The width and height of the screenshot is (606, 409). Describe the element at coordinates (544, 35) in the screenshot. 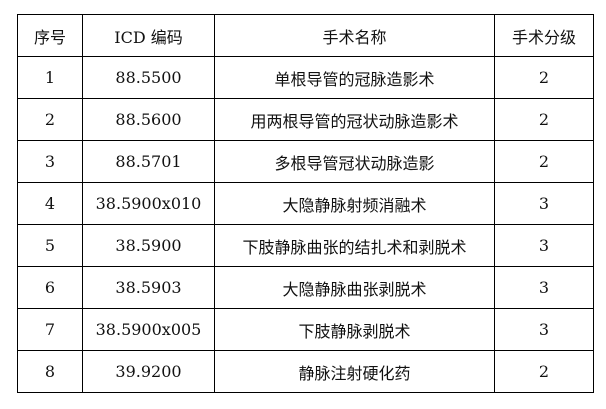

I see `header-surgery-level: 手术分级` at that location.